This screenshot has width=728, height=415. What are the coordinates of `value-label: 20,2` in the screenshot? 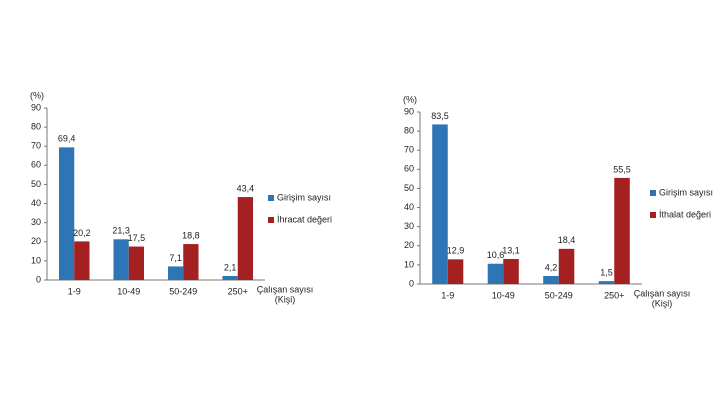 It's located at (82, 233).